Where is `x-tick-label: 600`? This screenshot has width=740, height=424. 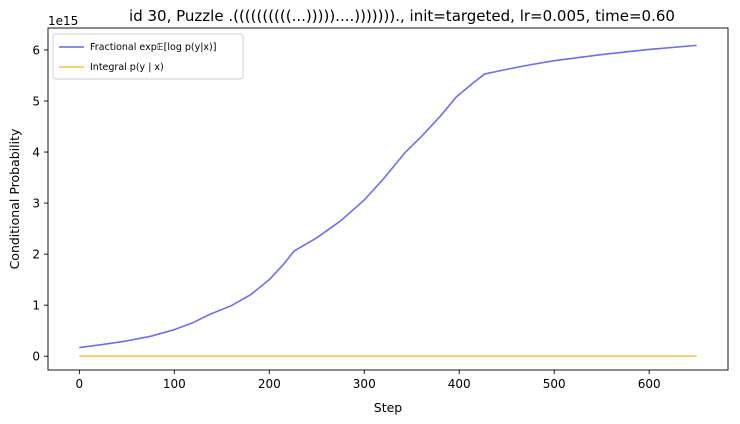
x-tick-label: 600 is located at coordinates (649, 384).